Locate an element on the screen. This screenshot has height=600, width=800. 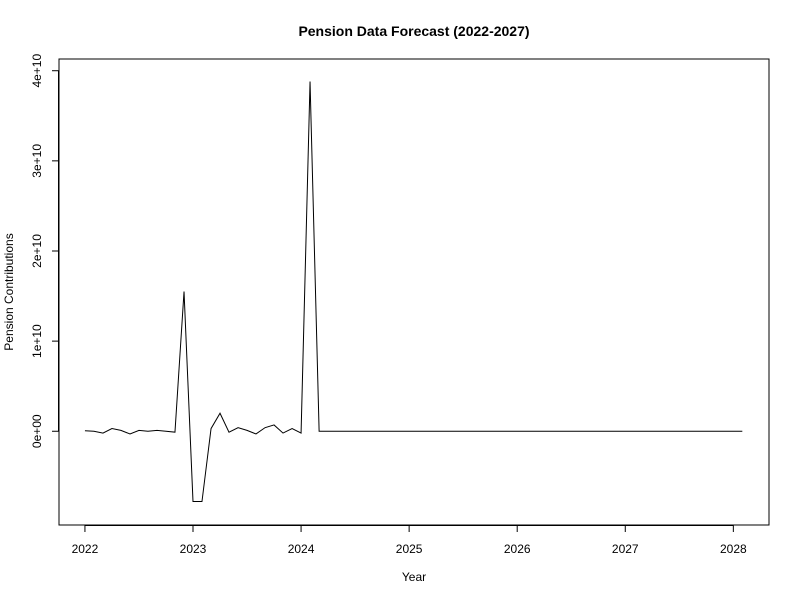
x-tick-label: 2028 is located at coordinates (733, 549).